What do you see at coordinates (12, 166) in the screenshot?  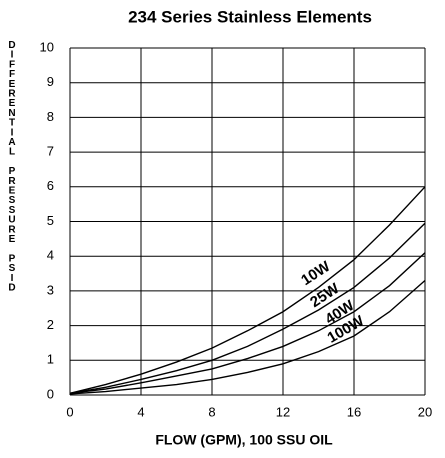 I see `y-axis-label: DIFFERENTIAL PRESSURE PSID` at bounding box center [12, 166].